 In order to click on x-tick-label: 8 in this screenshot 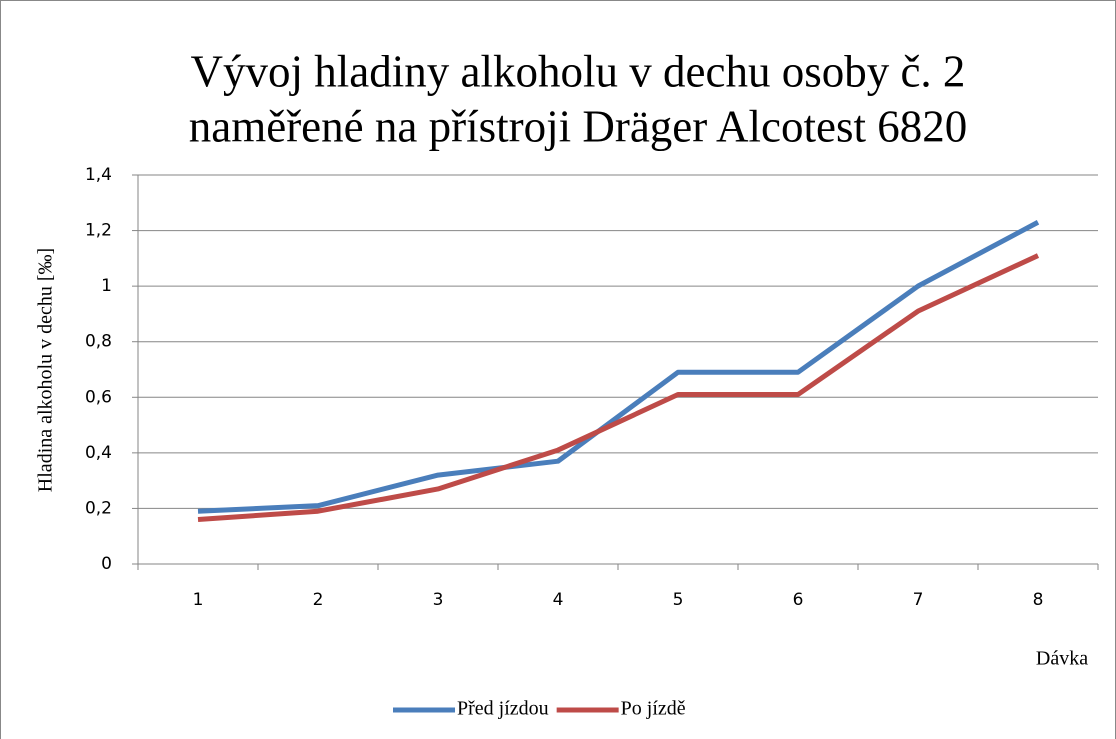, I will do `click(1038, 600)`.